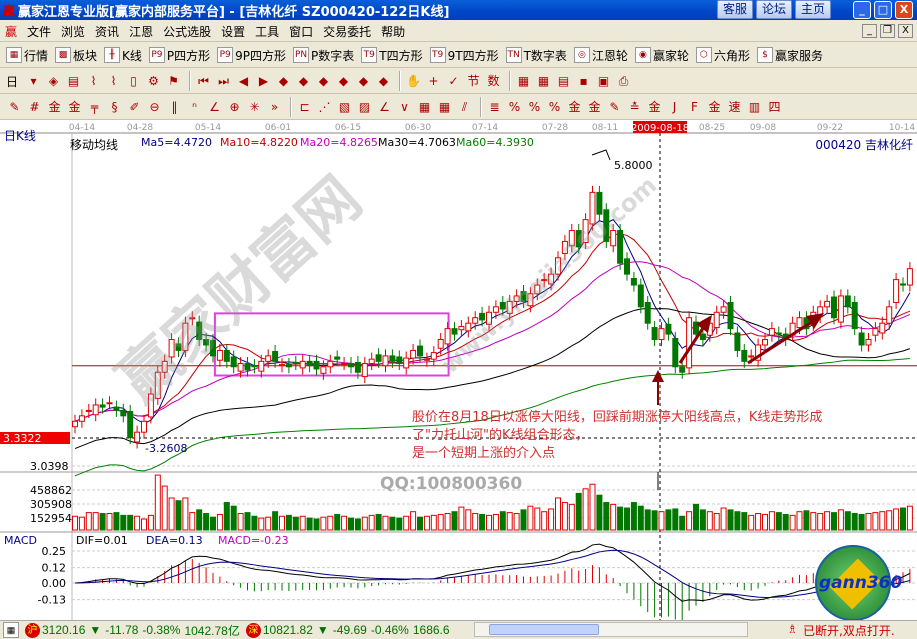 The width and height of the screenshot is (917, 639). Describe the element at coordinates (304, 106) in the screenshot. I see `frame-icon: ⊏` at that location.